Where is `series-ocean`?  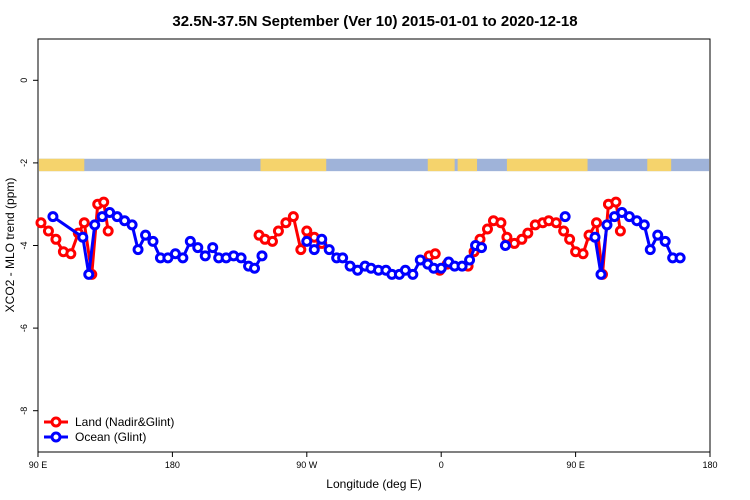
series-ocean is located at coordinates (366, 243).